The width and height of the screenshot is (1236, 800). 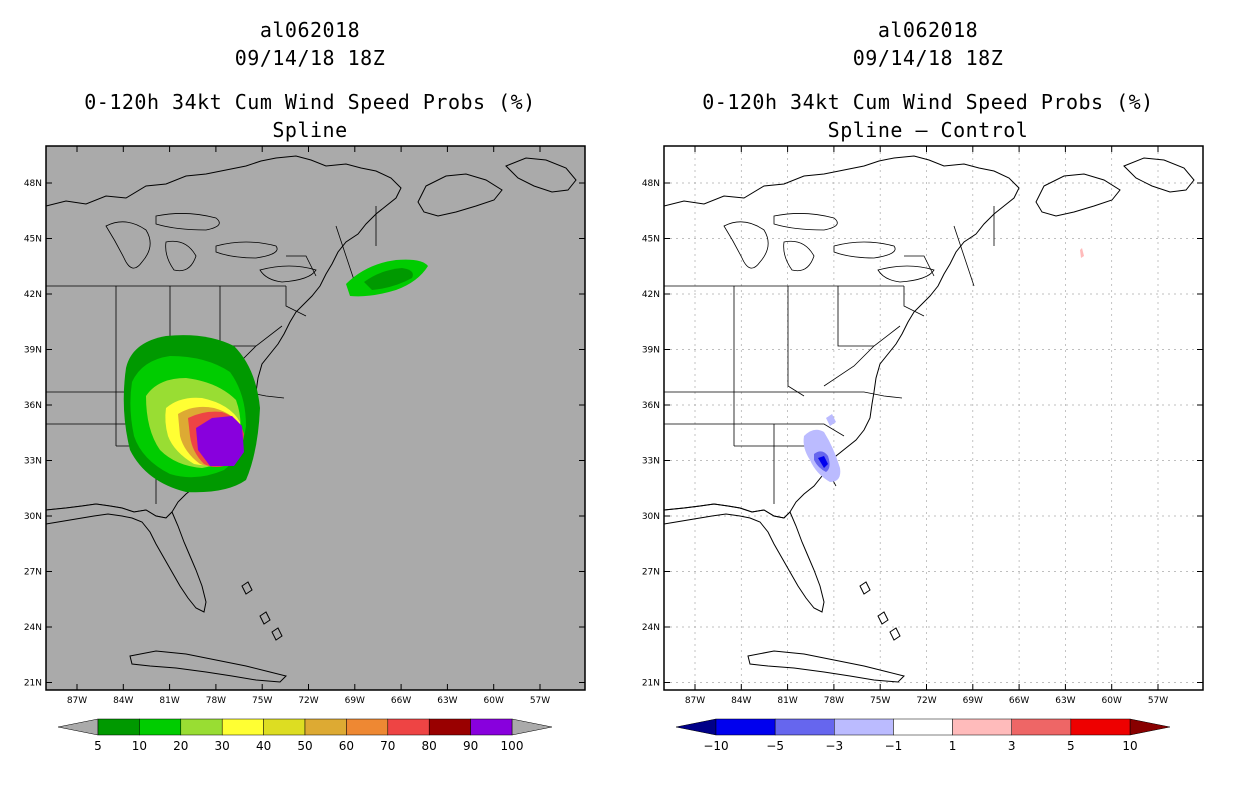 I want to click on colorbar-label: 80, so click(x=429, y=746).